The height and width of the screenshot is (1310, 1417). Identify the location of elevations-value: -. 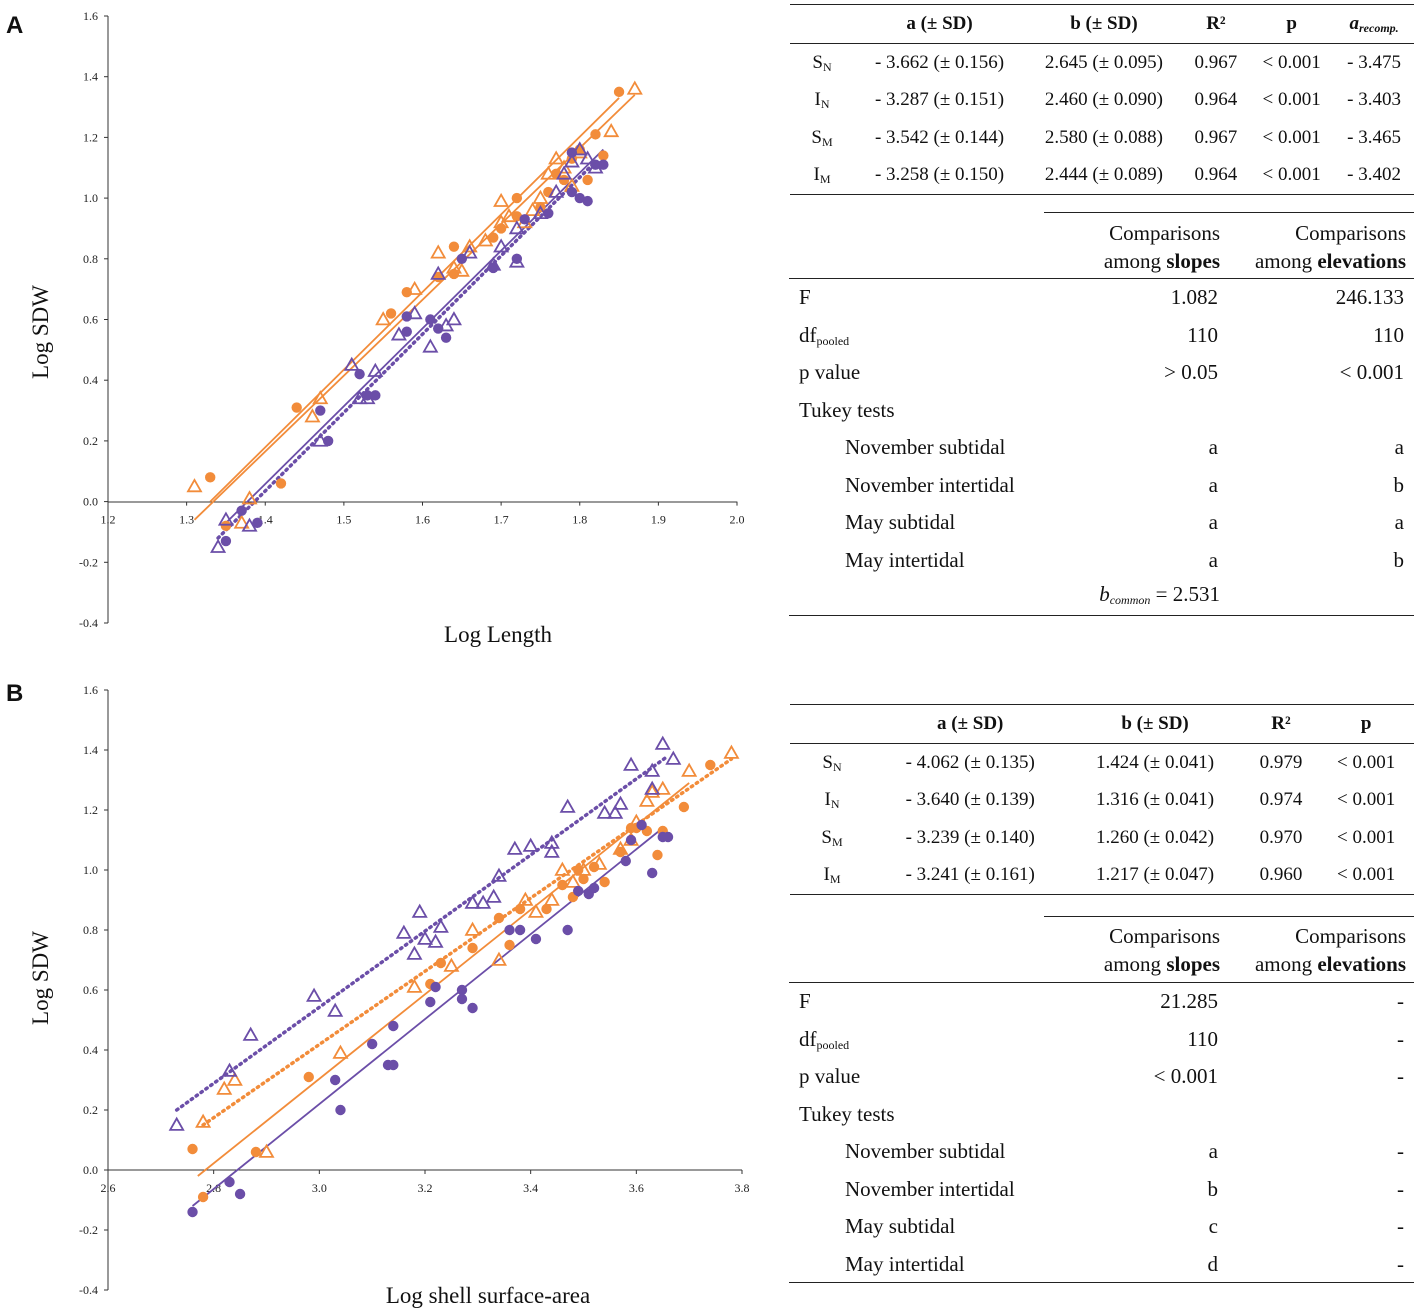
(1400, 1263).